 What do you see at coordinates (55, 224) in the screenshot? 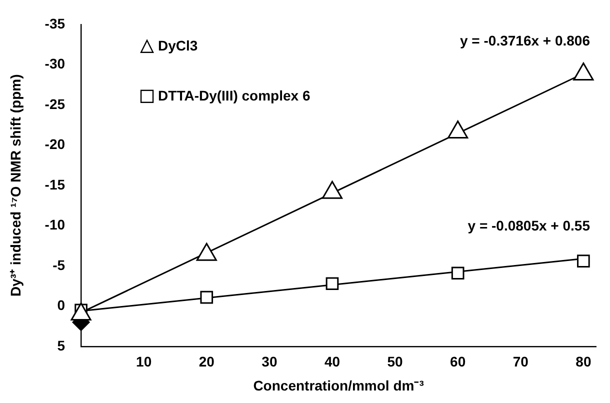
I see `y-tick-label: -10` at bounding box center [55, 224].